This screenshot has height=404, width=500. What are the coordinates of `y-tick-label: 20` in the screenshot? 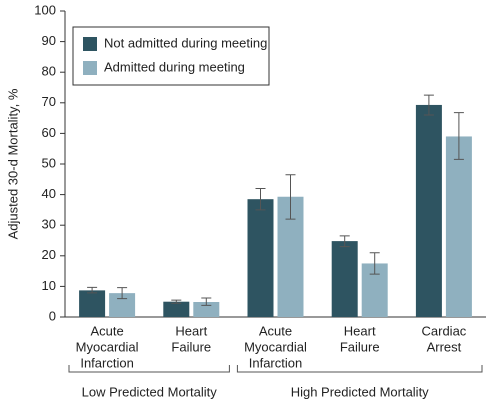 It's located at (49, 254).